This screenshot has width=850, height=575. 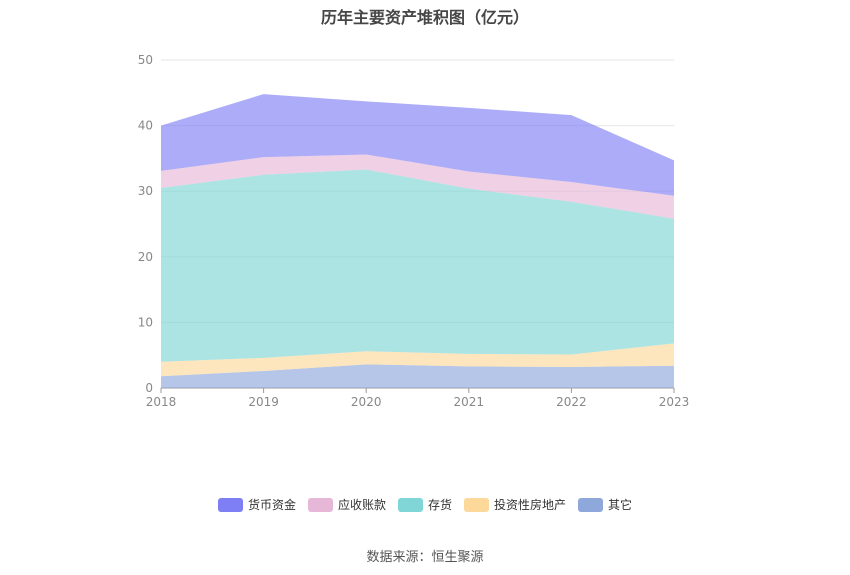 I want to click on y-tick-label: 20, so click(x=145, y=257).